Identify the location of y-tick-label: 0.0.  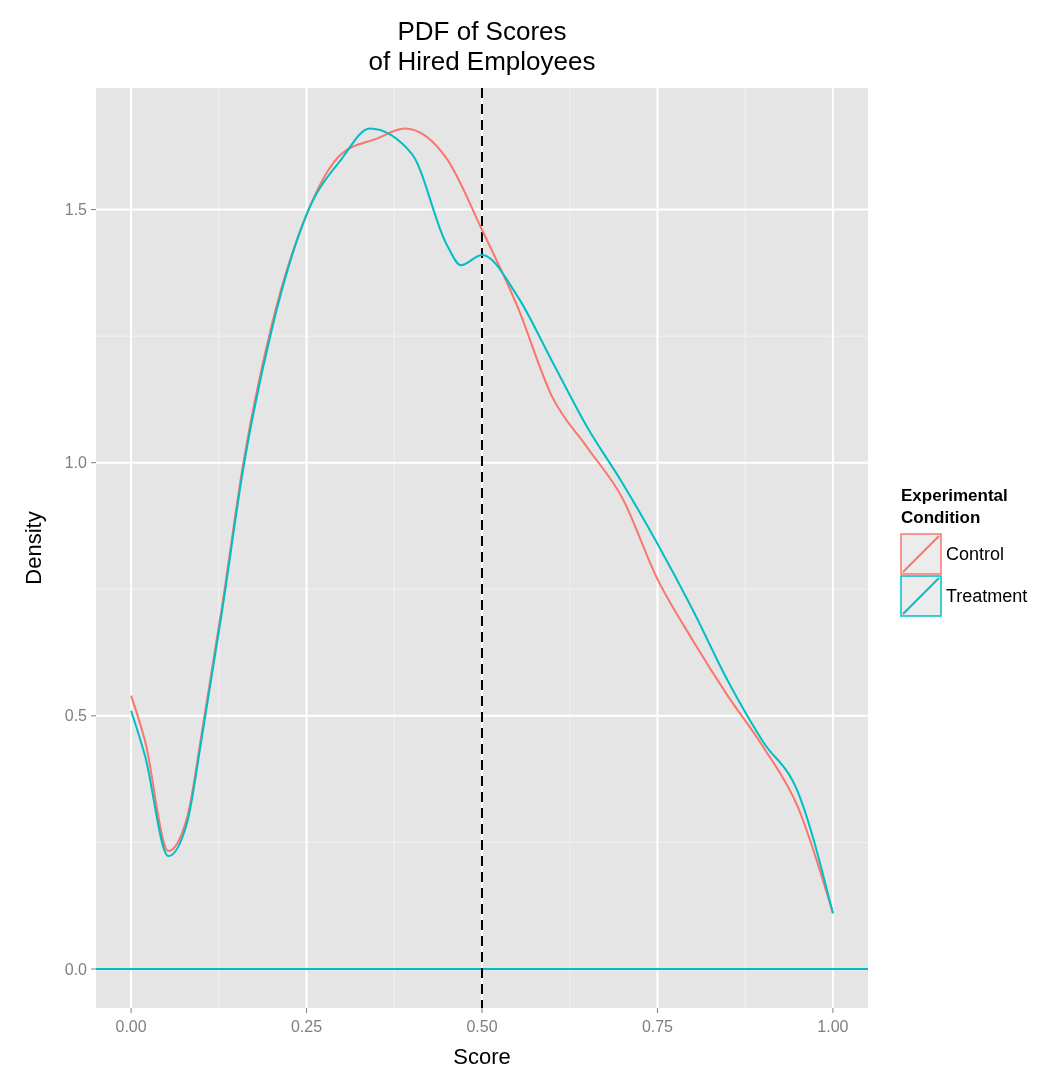
(76, 969).